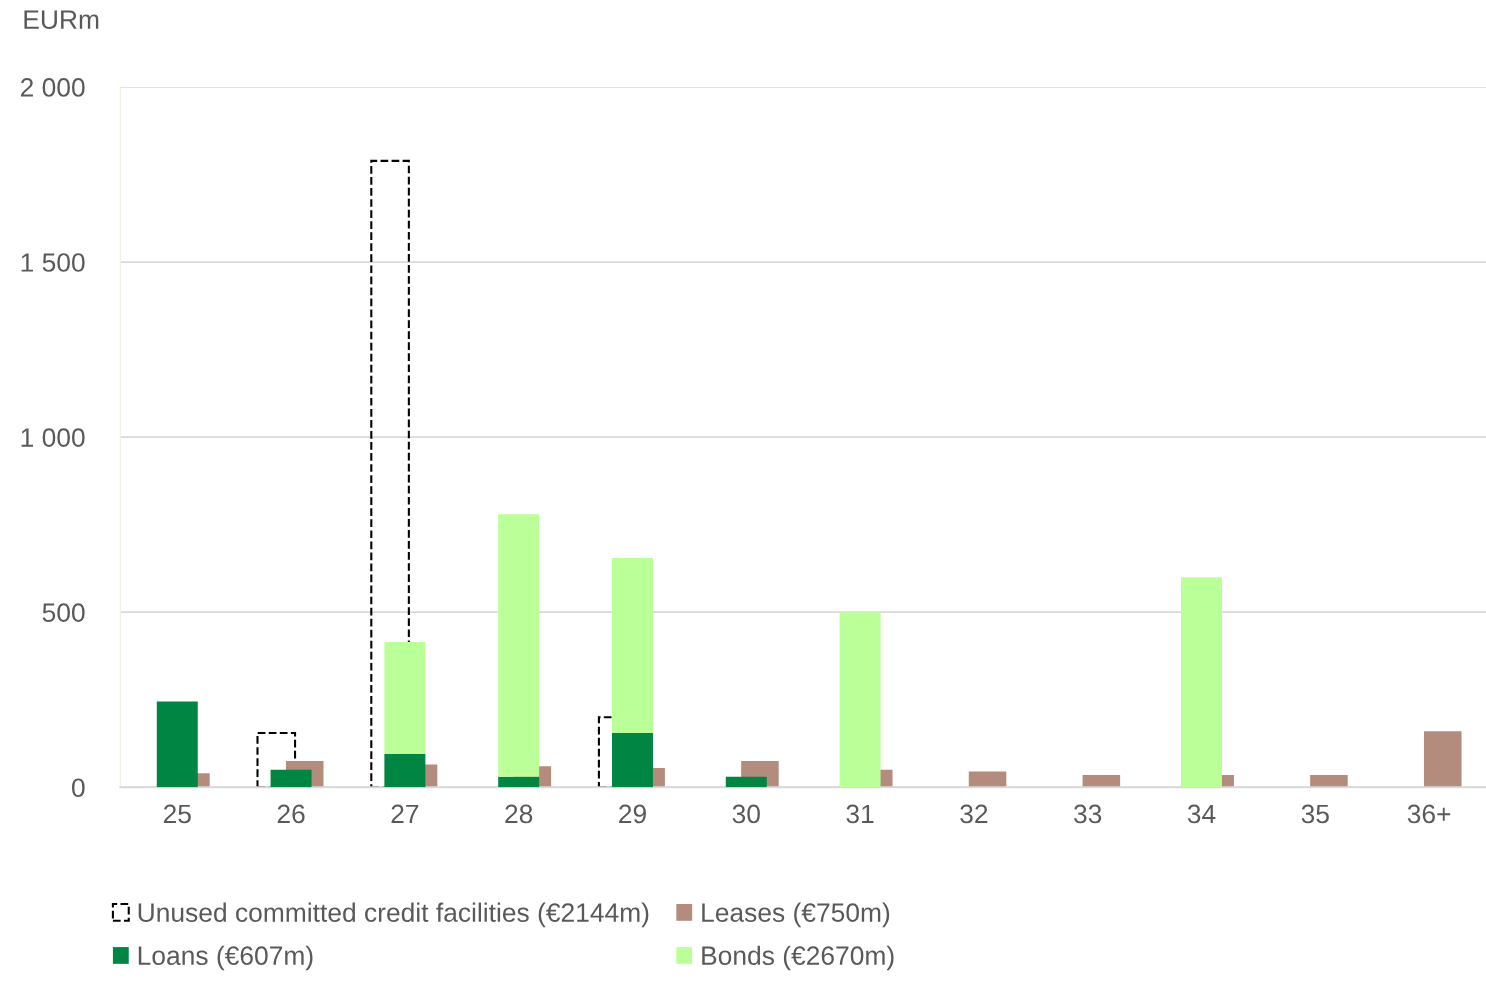  Describe the element at coordinates (405, 814) in the screenshot. I see `x-tick-label: 27` at that location.